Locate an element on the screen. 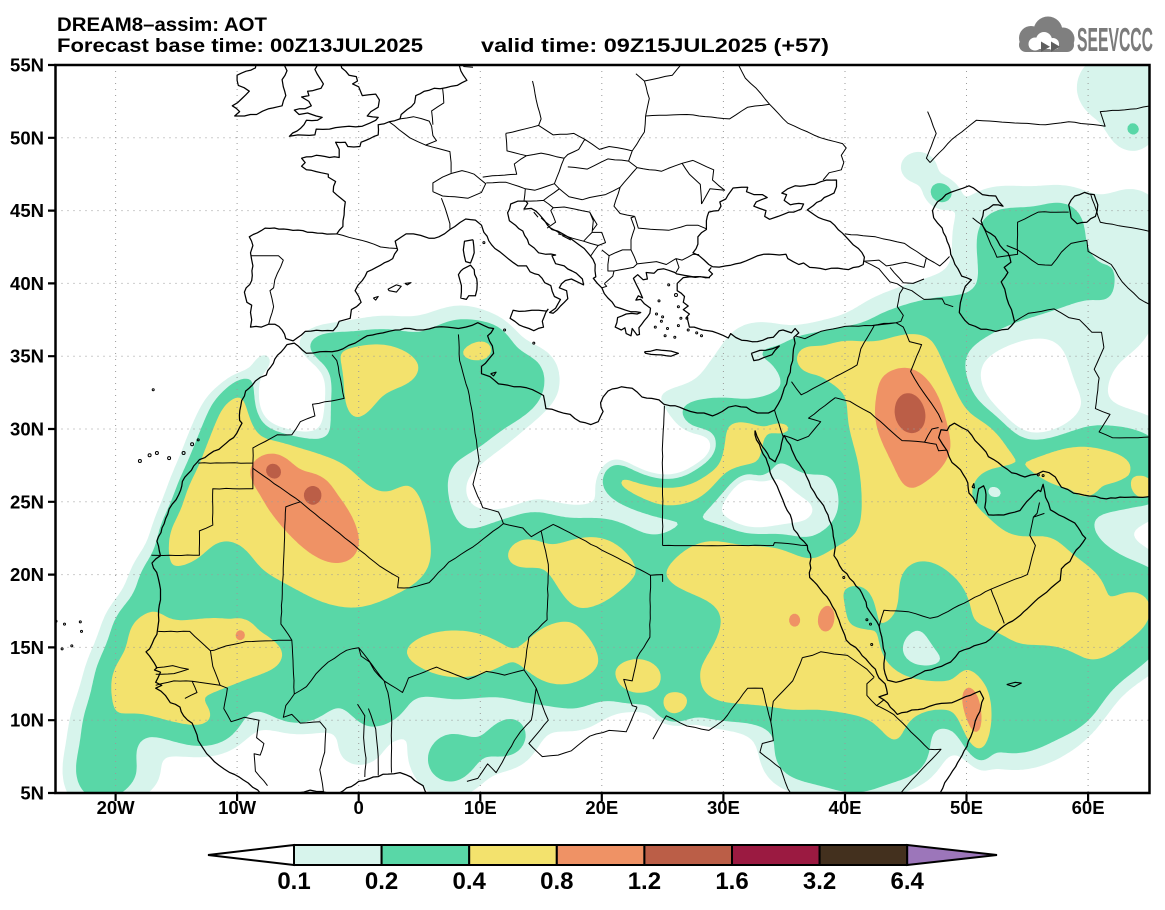 The height and width of the screenshot is (910, 1165). svg-text: 45N is located at coordinates (27, 210).